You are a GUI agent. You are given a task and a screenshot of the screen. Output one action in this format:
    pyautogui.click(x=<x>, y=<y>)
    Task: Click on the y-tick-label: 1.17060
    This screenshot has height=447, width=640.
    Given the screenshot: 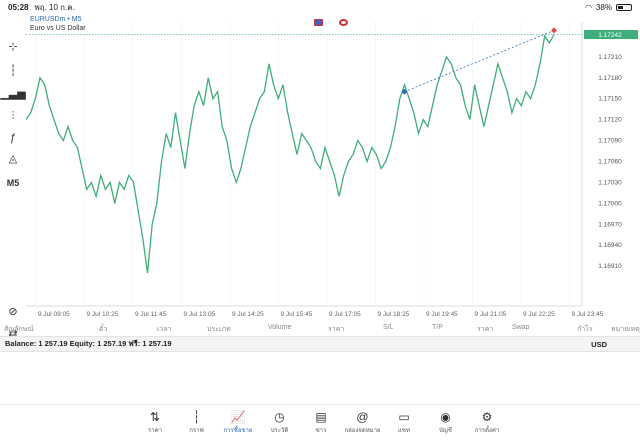 What is the action you would take?
    pyautogui.click(x=610, y=161)
    